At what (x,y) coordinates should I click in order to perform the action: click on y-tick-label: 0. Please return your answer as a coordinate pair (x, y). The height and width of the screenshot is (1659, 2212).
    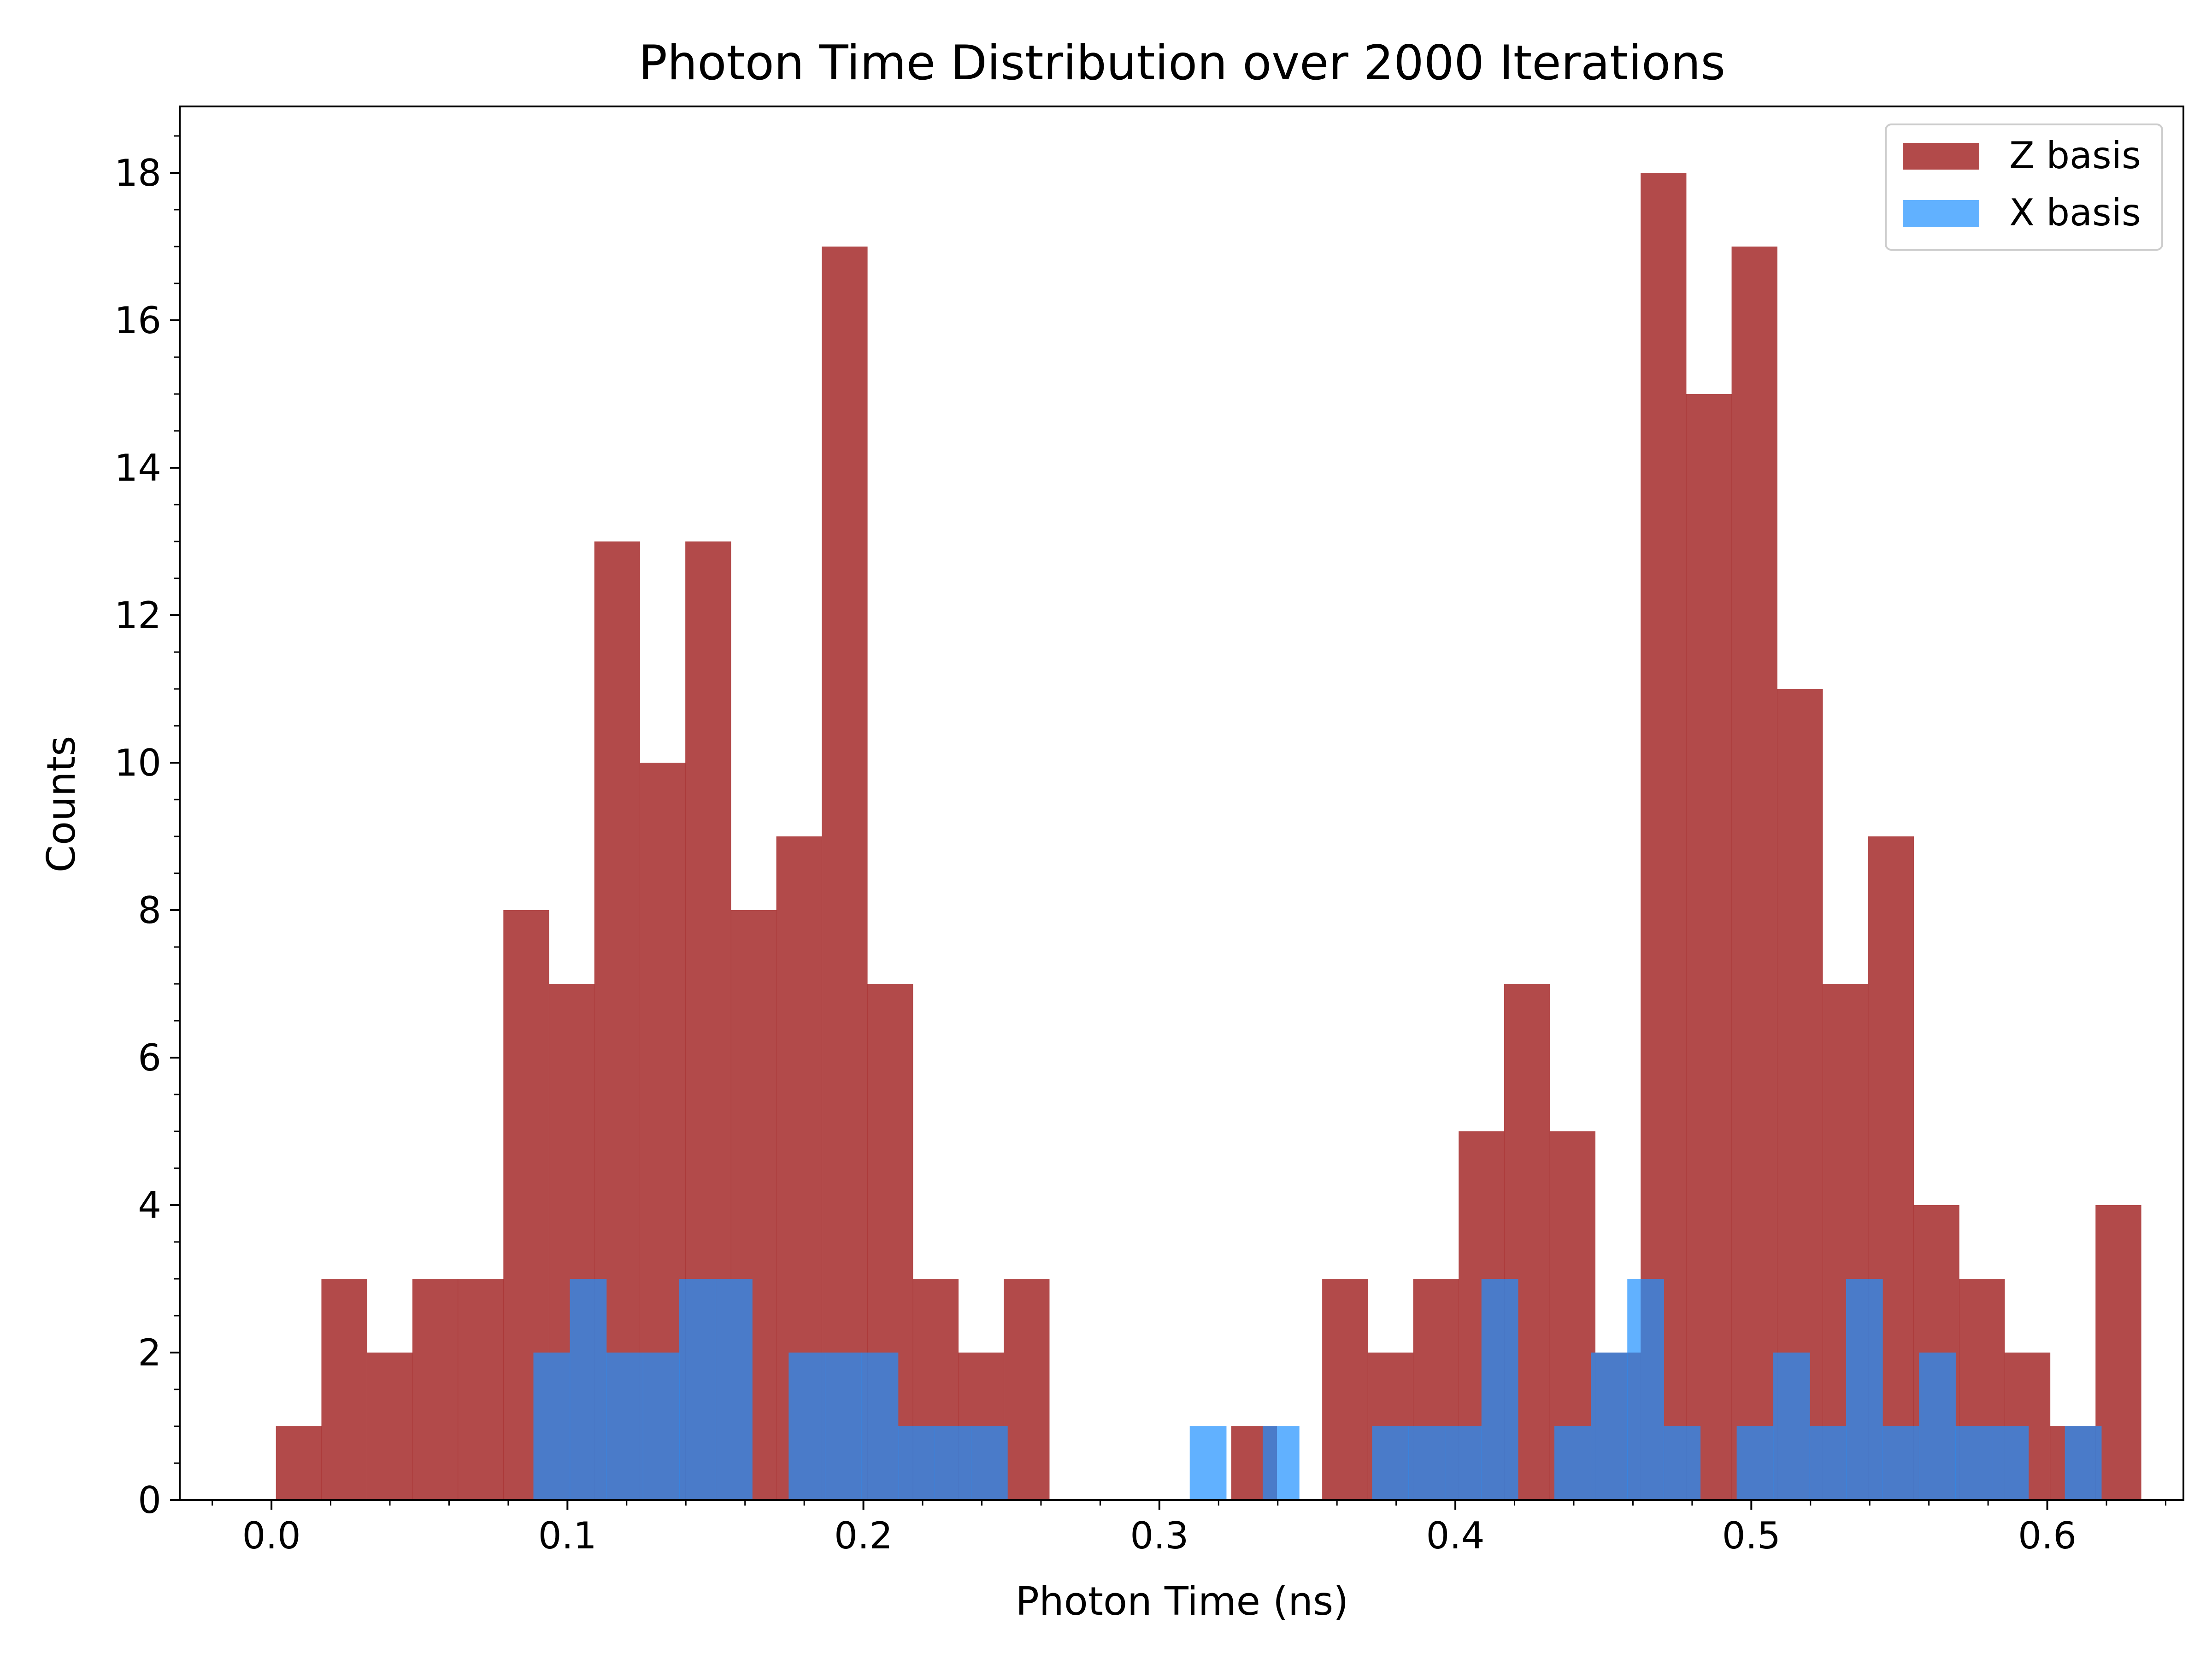
    Looking at the image, I should click on (149, 1500).